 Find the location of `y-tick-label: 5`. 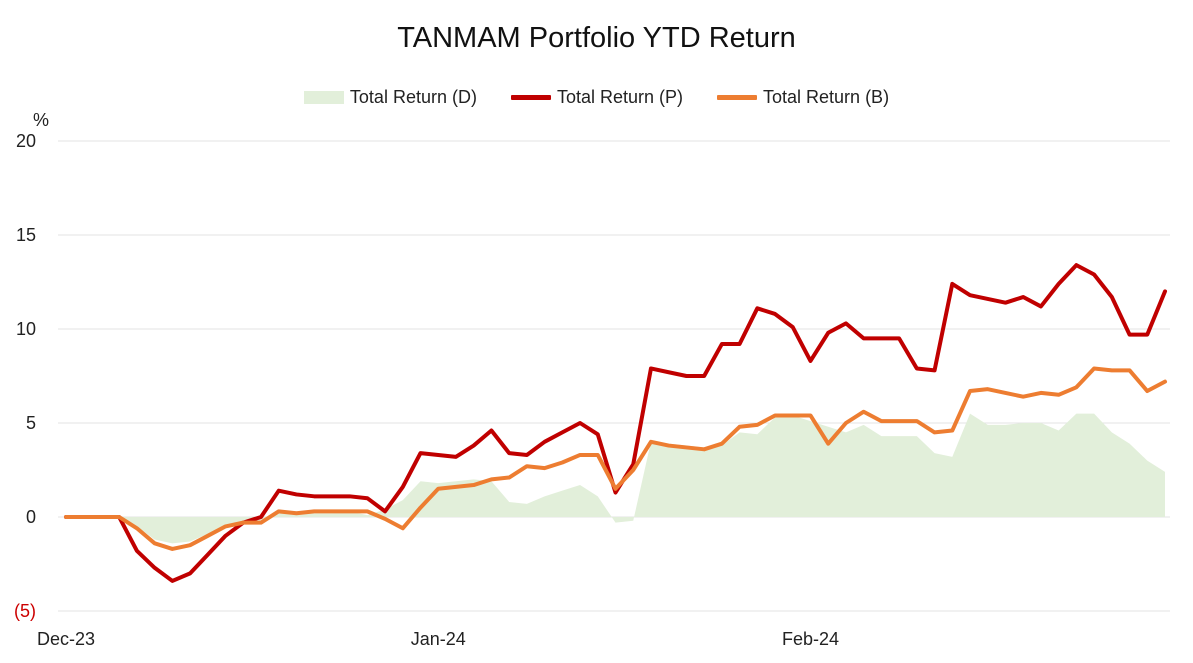

y-tick-label: 5 is located at coordinates (31, 423).